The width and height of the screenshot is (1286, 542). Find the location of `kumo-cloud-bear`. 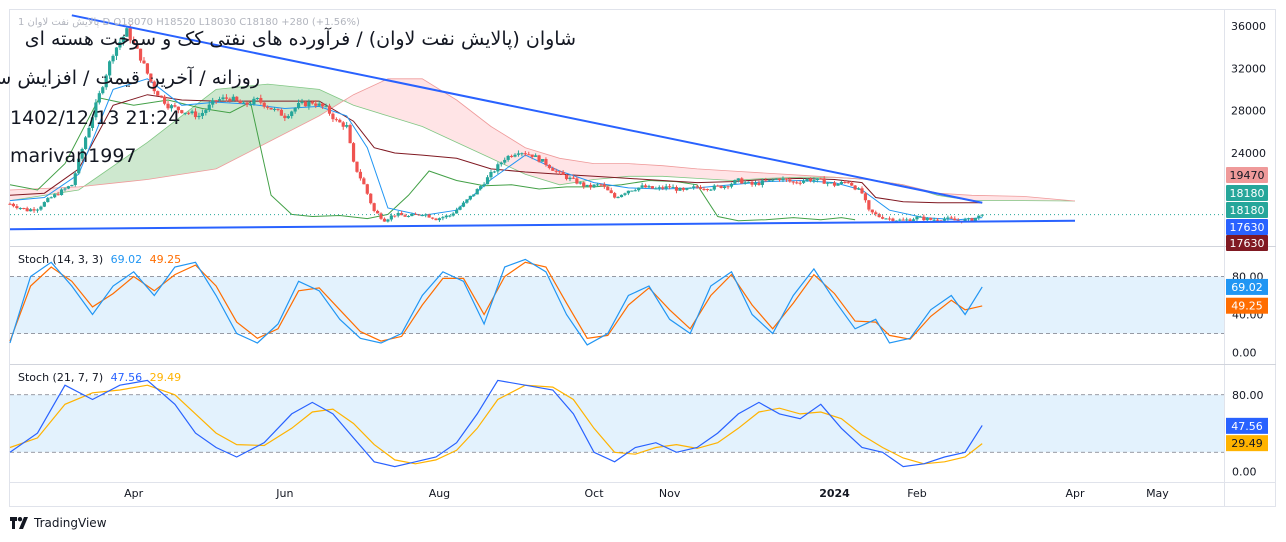

kumo-cloud-bear is located at coordinates (48, 193).